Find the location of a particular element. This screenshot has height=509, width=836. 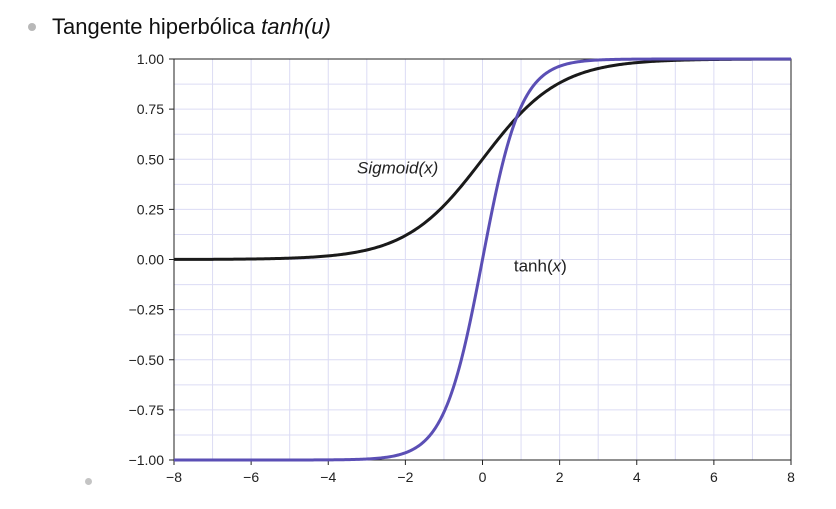

x-tick-label: 0 is located at coordinates (483, 477).